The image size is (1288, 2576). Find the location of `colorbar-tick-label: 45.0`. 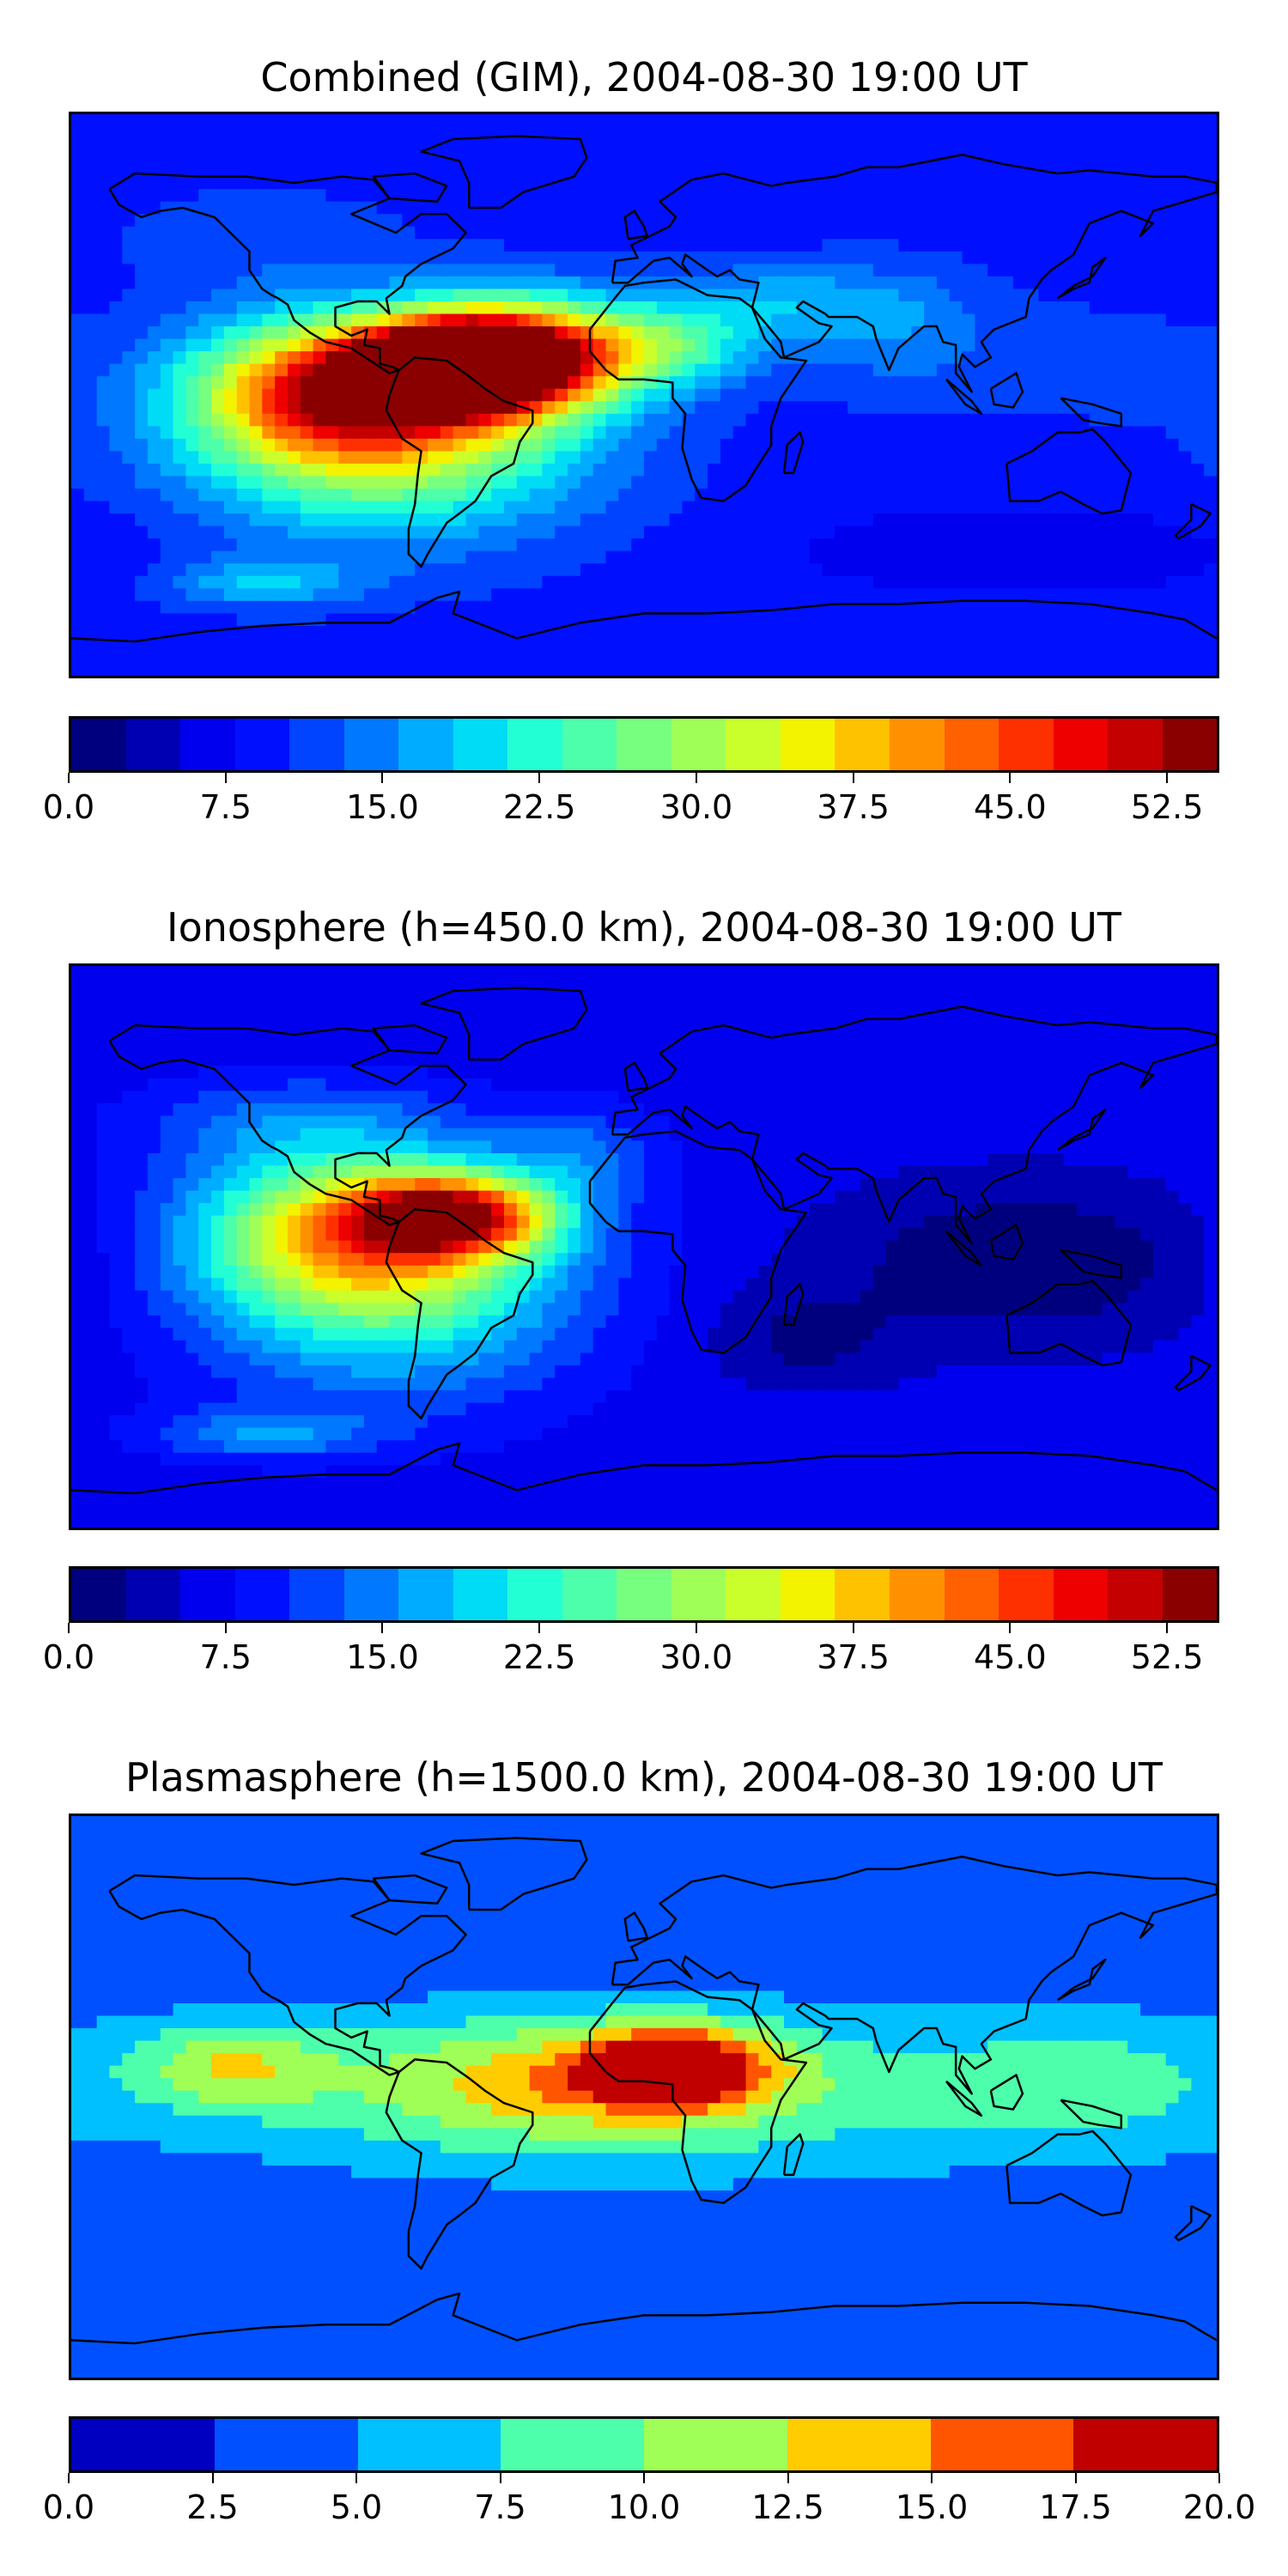

colorbar-tick-label: 45.0 is located at coordinates (1010, 807).